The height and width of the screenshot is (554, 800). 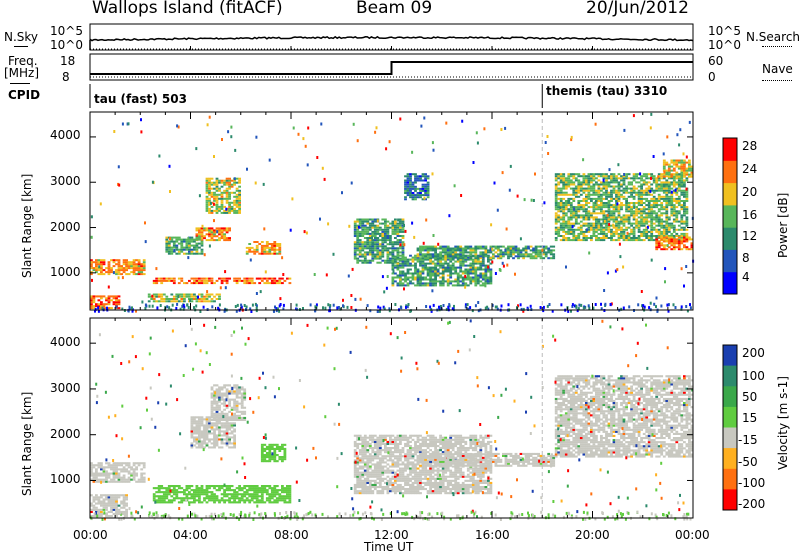 What do you see at coordinates (65, 434) in the screenshot?
I see `velocity-ytick-2000: 2000` at bounding box center [65, 434].